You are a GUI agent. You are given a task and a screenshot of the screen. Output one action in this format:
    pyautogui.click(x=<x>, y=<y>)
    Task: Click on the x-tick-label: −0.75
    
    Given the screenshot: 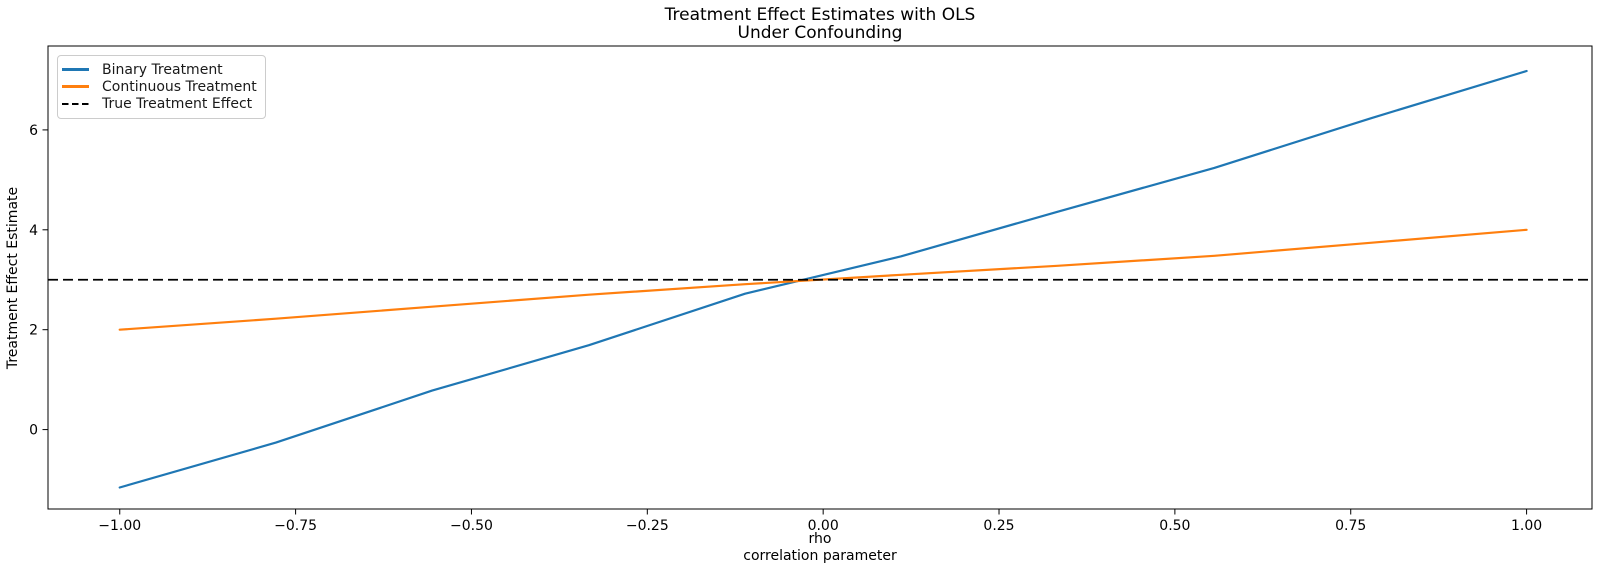 What is the action you would take?
    pyautogui.click(x=295, y=526)
    